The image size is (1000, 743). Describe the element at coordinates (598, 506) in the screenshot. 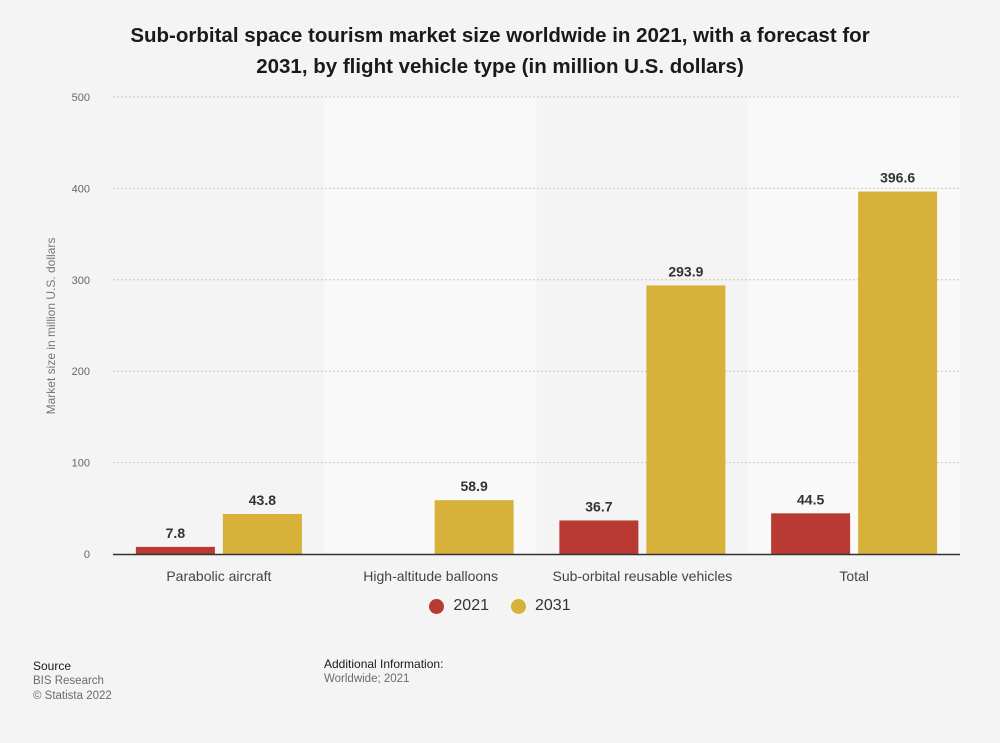

I see `data-label-2021-2: 36.7` at that location.